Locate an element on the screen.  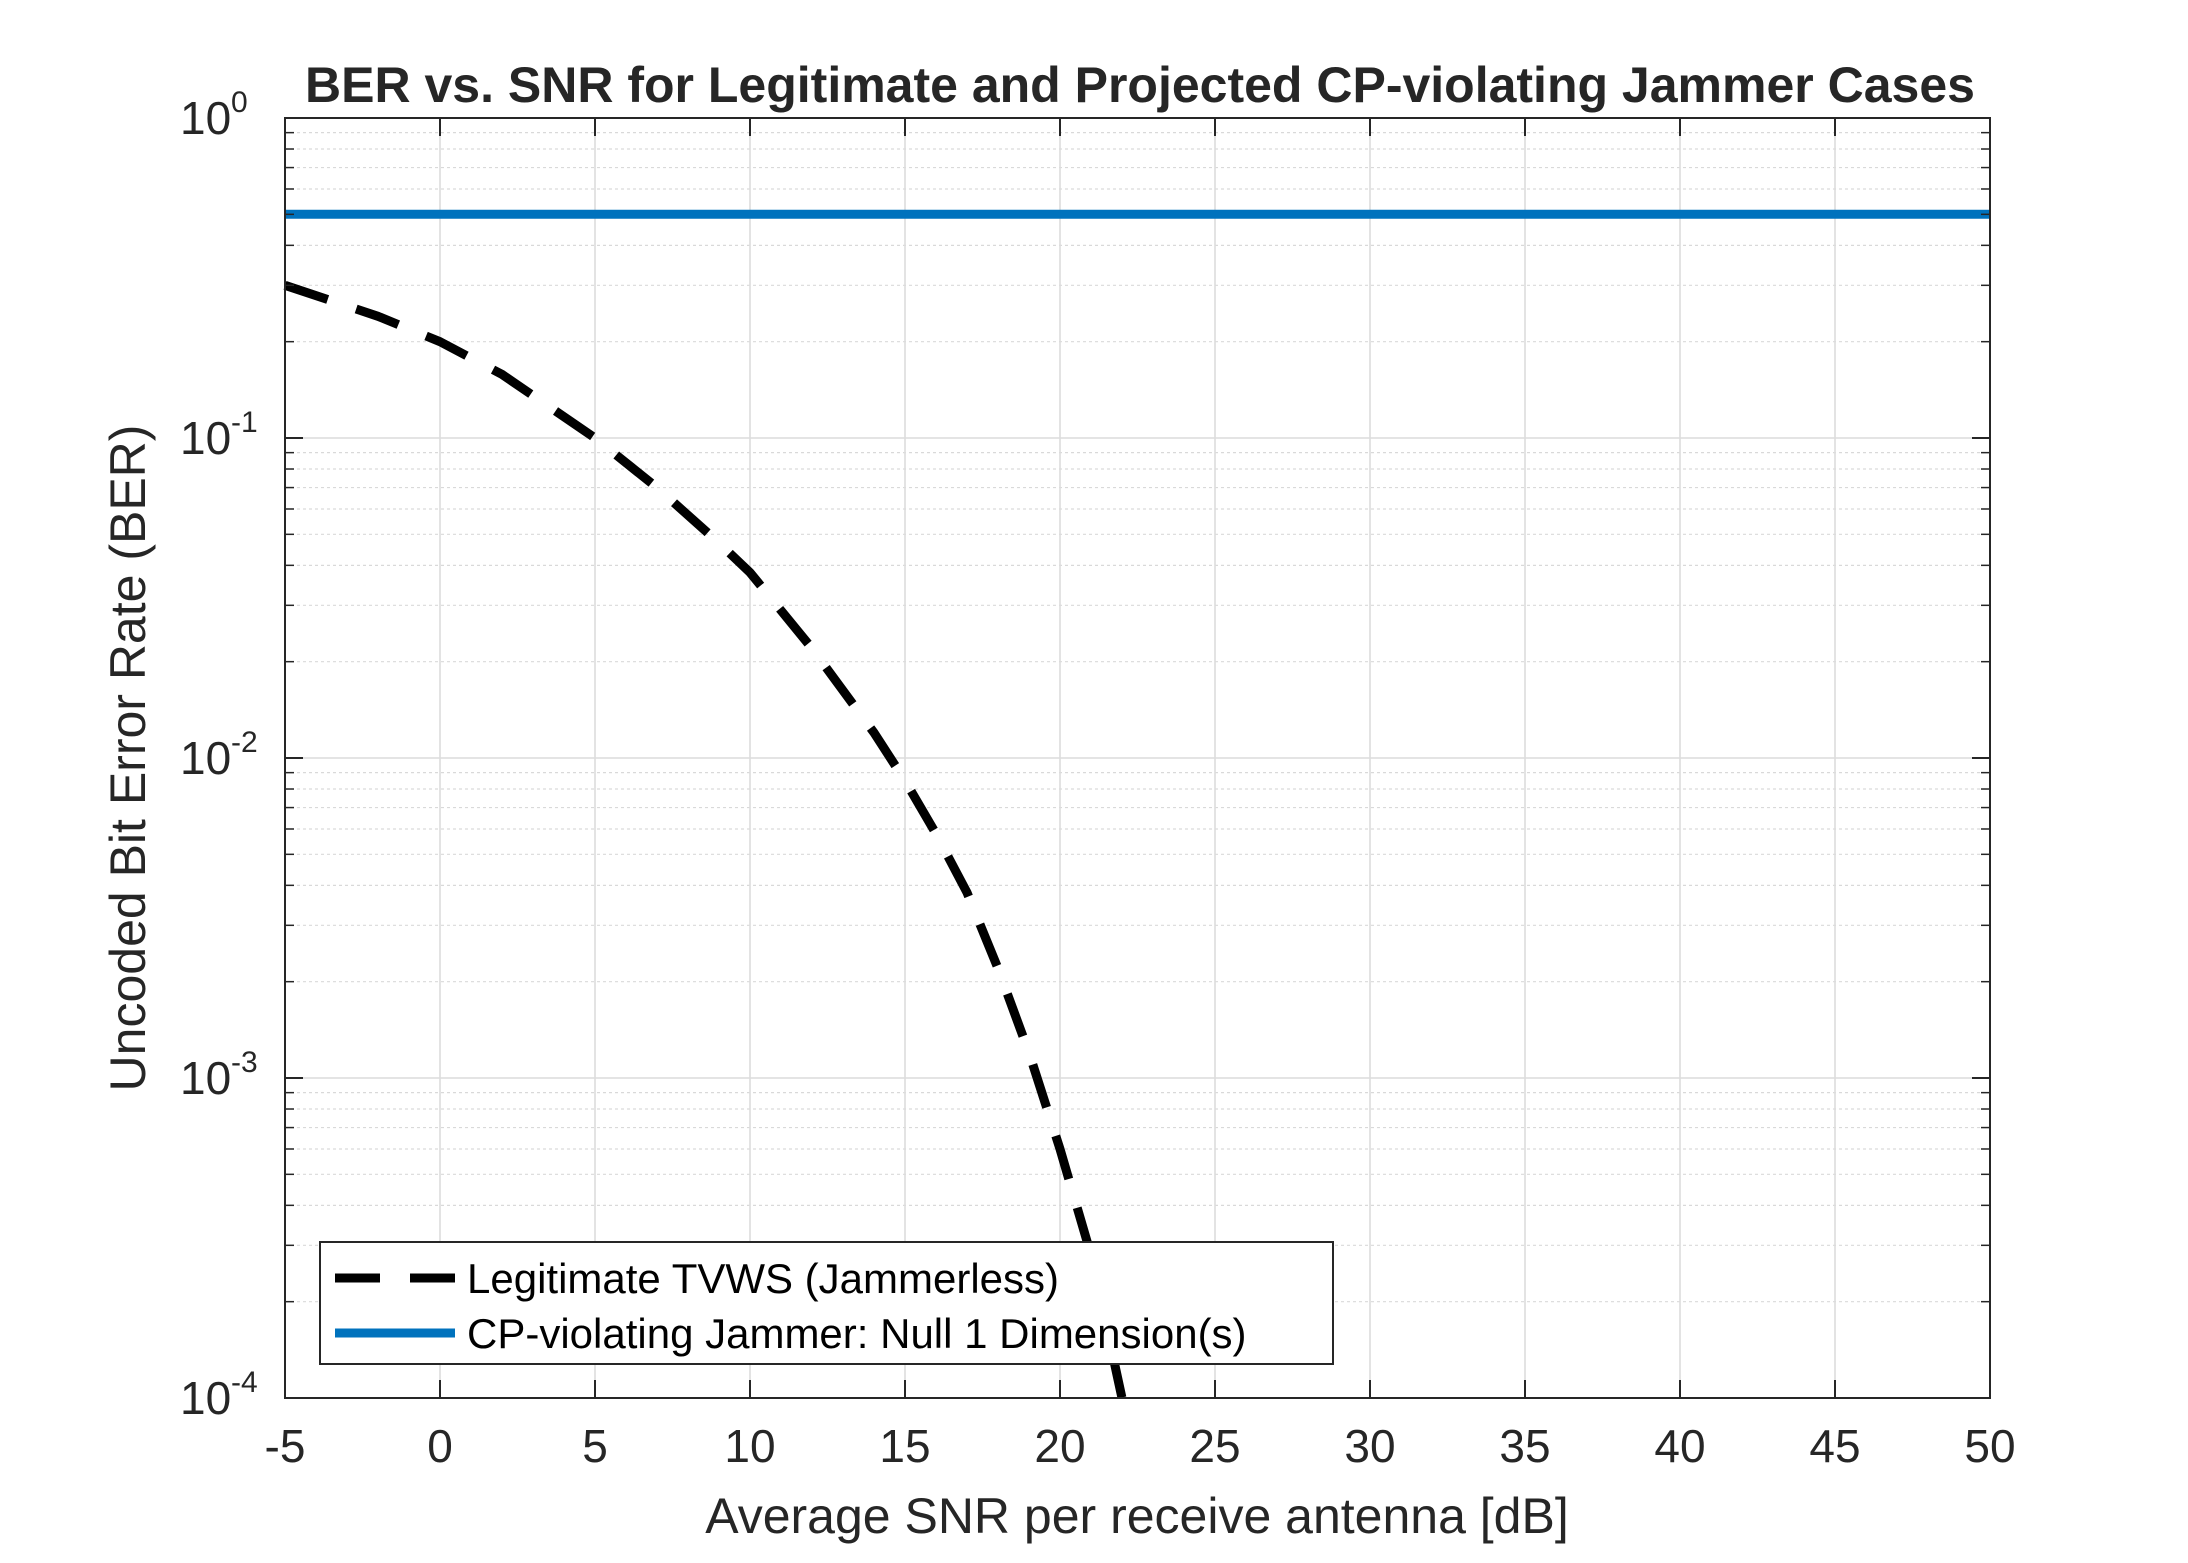
legend-box is located at coordinates (826, 1303).